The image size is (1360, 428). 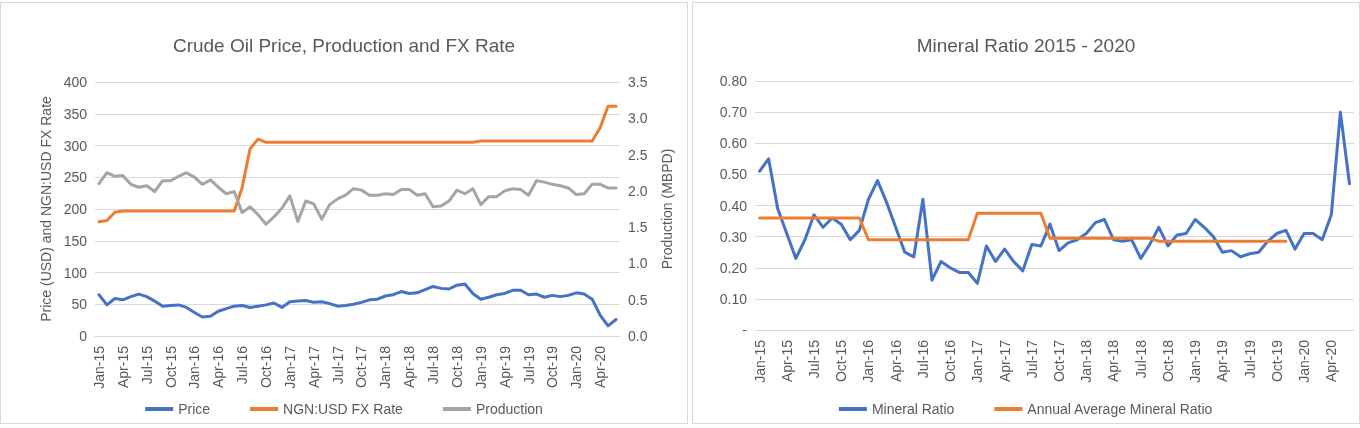 What do you see at coordinates (733, 205) in the screenshot?
I see `y-tick-label: 0.40` at bounding box center [733, 205].